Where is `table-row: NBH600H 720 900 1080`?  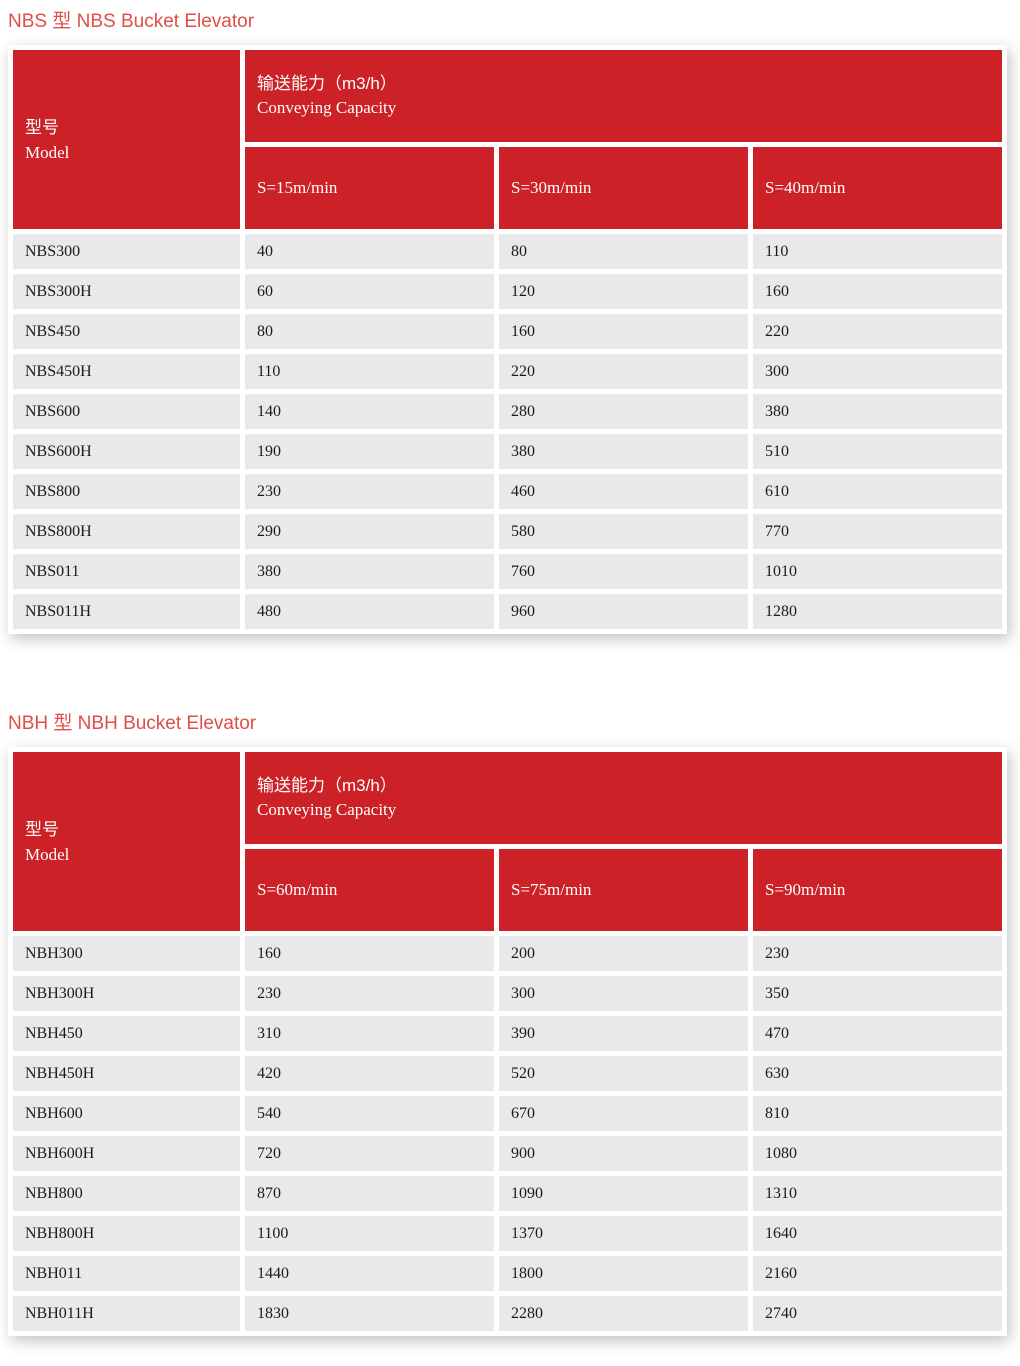 table-row: NBH600H 720 900 1080 is located at coordinates (507, 1153).